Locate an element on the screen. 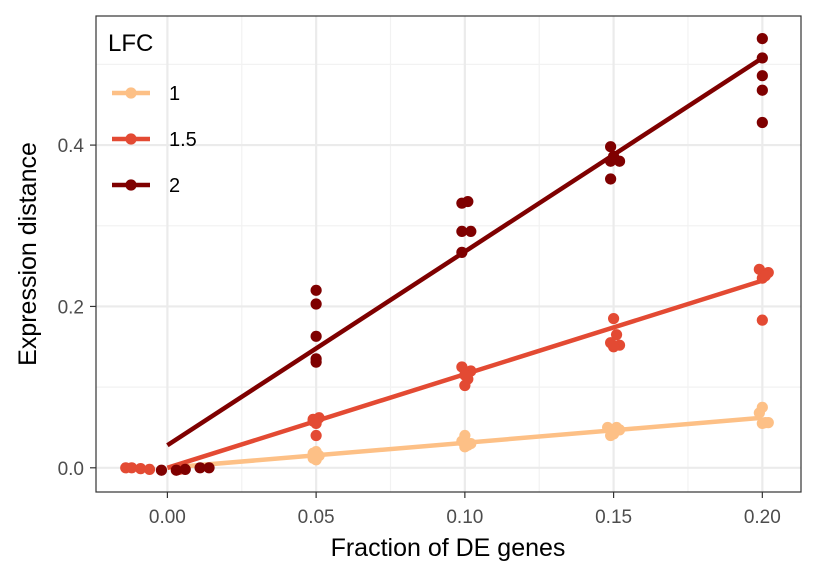 This screenshot has width=816, height=576. legend-title: LFC is located at coordinates (130, 43).